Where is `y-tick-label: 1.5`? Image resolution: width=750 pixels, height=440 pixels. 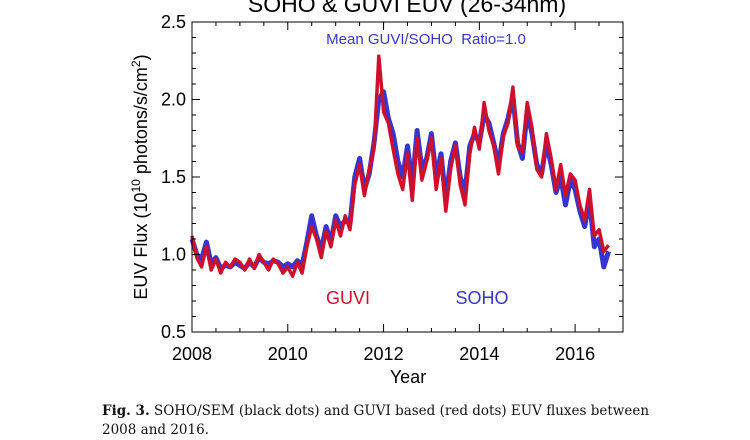
y-tick-label: 1.5 is located at coordinates (173, 177).